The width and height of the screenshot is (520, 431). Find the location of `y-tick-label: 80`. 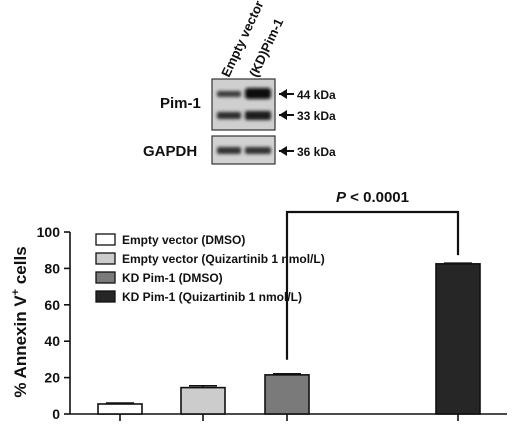

y-tick-label: 80 is located at coordinates (52, 268).